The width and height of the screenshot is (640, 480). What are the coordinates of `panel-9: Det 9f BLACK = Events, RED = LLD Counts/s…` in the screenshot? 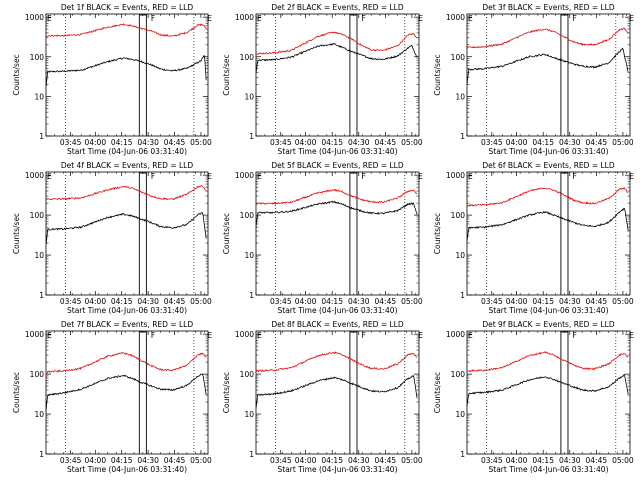 It's located at (533, 397).